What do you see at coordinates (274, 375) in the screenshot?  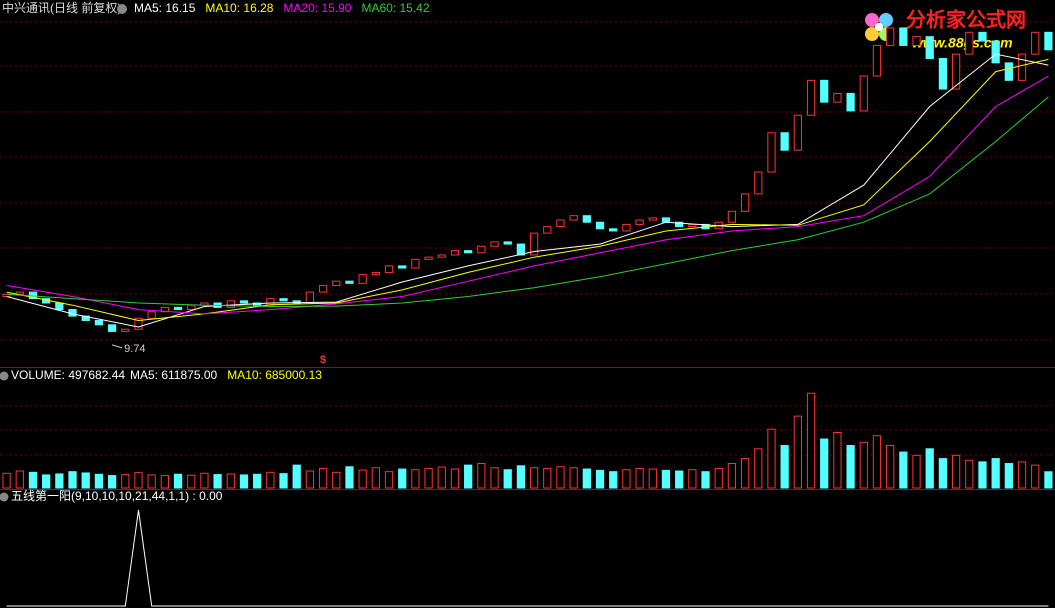 I see `volume-ma-label: MA10: 685000.13` at bounding box center [274, 375].